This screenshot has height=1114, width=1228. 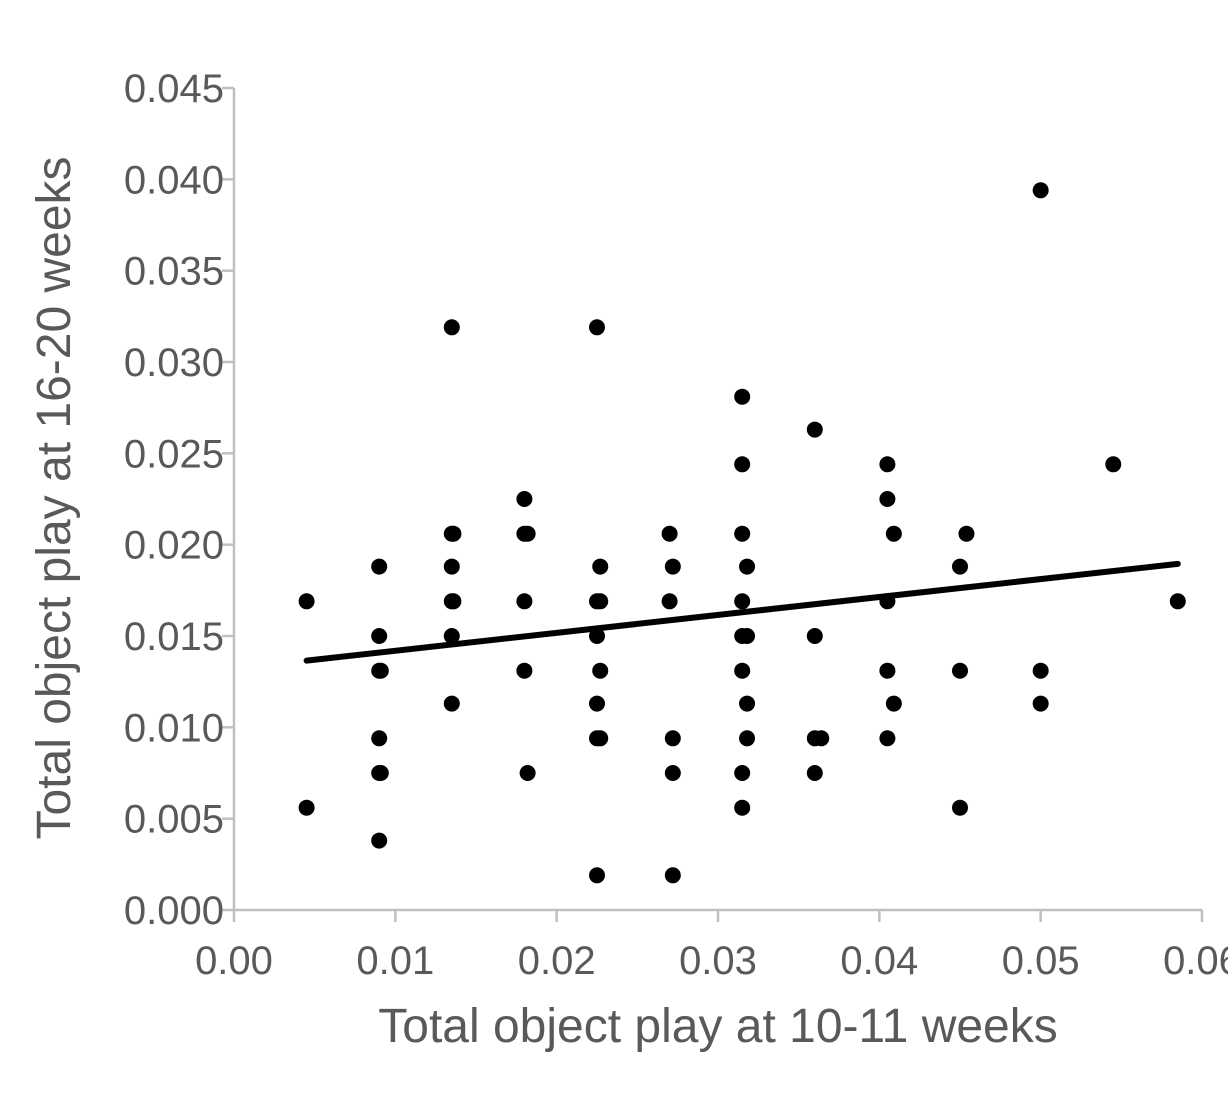 I want to click on y-tick-label: 0.005, so click(x=174, y=820).